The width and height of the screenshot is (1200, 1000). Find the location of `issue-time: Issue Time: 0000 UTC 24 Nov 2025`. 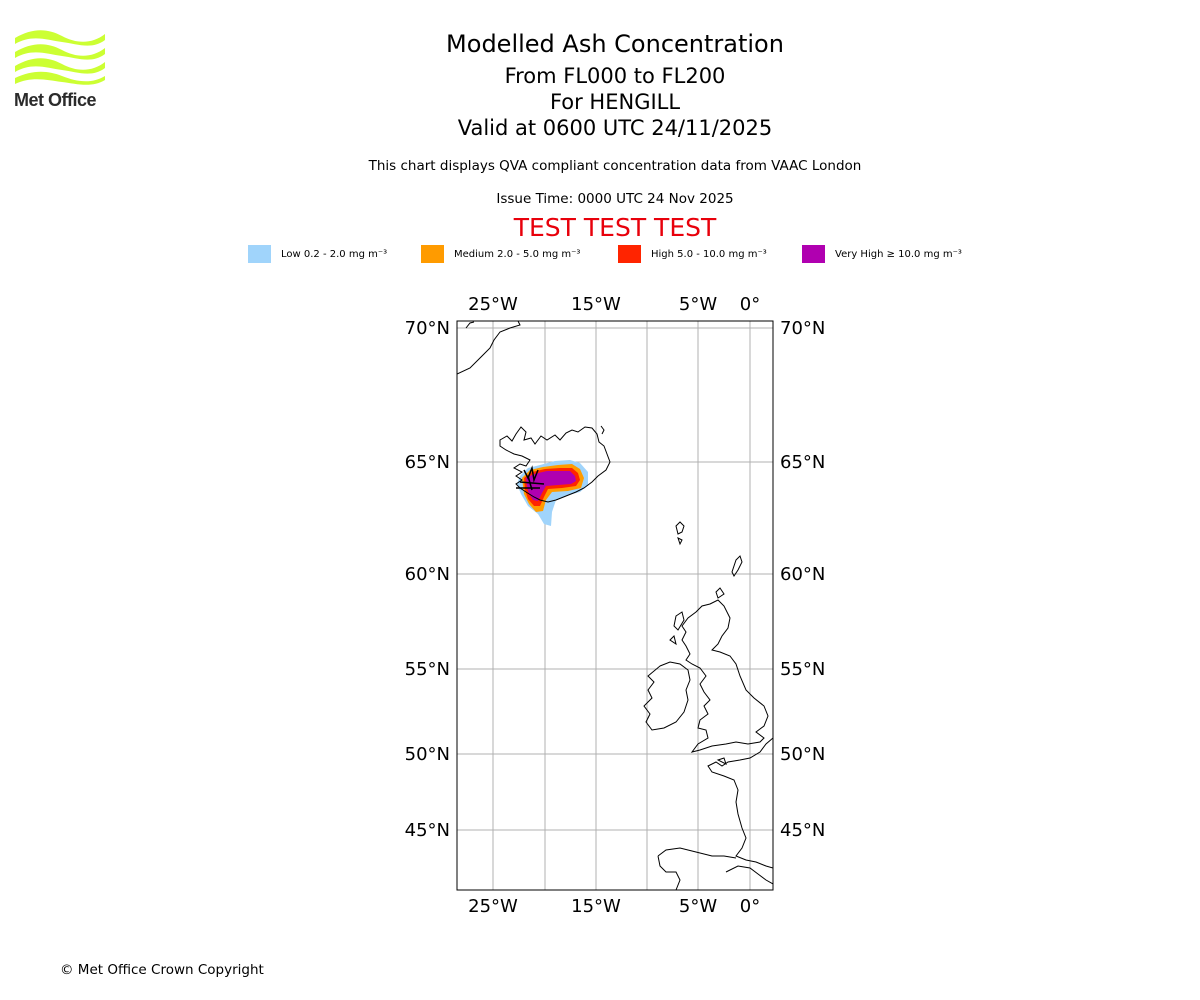

issue-time: Issue Time: 0000 UTC 24 Nov 2025 is located at coordinates (615, 199).